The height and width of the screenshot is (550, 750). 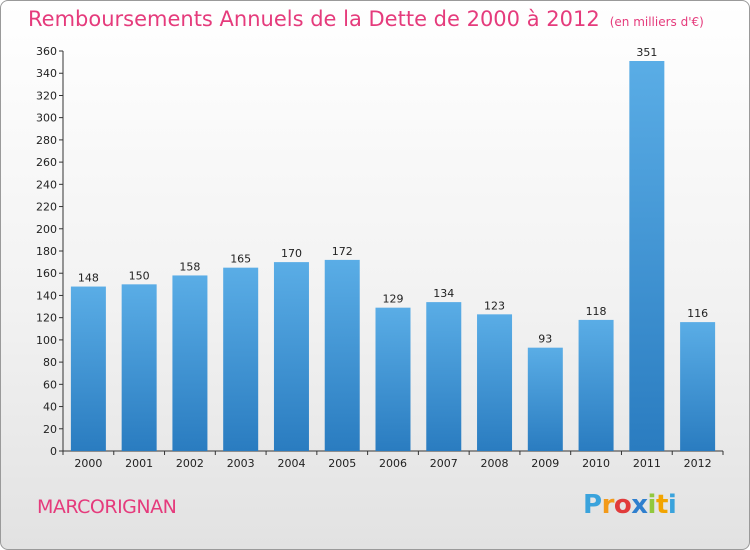 What do you see at coordinates (698, 463) in the screenshot?
I see `x-tick-label: 2012` at bounding box center [698, 463].